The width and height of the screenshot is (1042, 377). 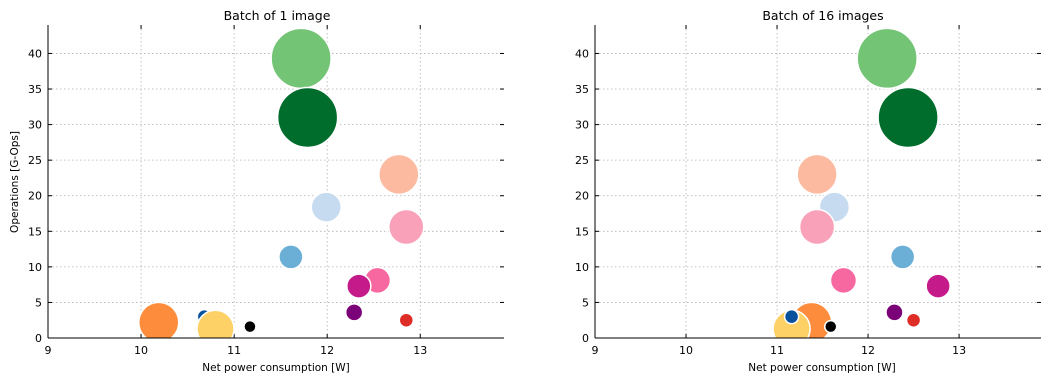 What do you see at coordinates (277, 15) in the screenshot?
I see `chart-title: Batch of 1 image` at bounding box center [277, 15].